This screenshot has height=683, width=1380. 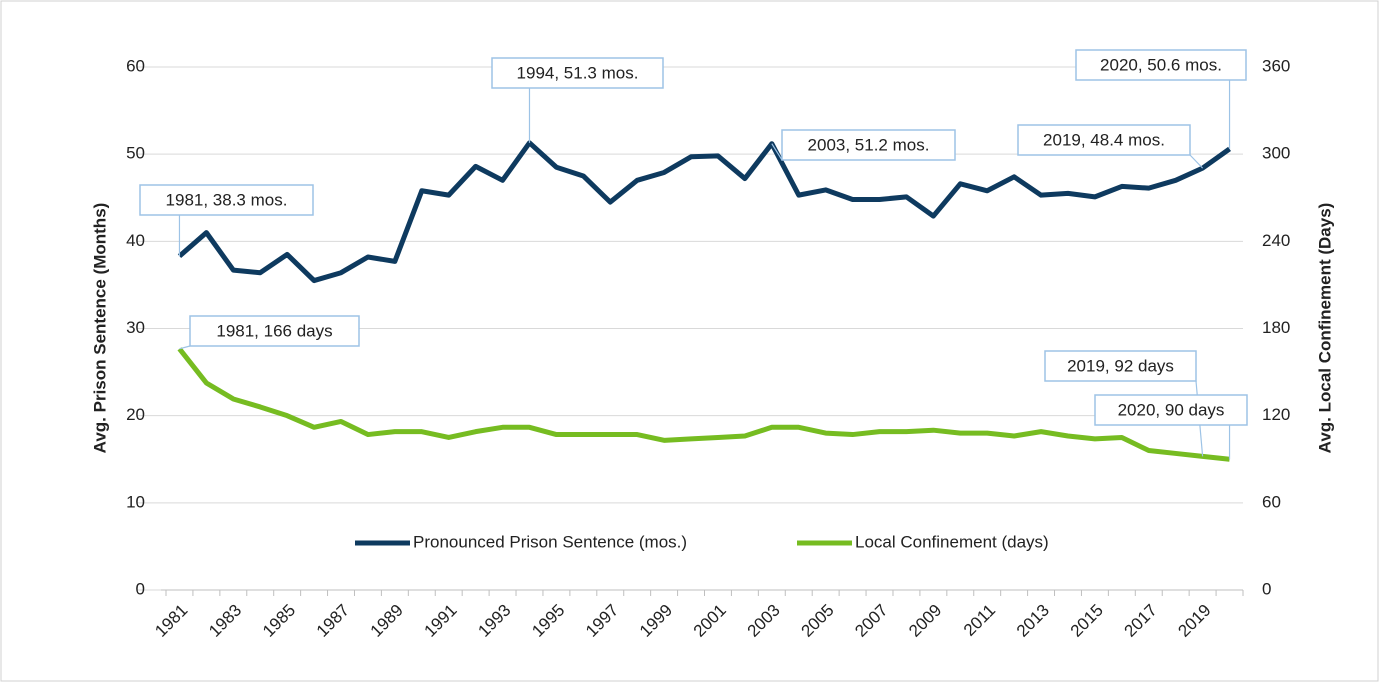 I want to click on x-tick-label: 1993, so click(x=494, y=621).